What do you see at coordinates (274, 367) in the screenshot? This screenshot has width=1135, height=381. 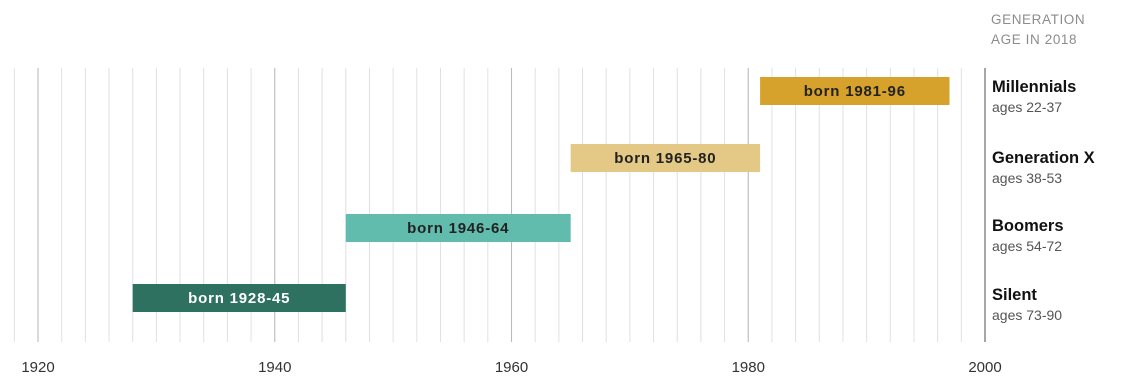 I see `x-tick-label: 1940` at bounding box center [274, 367].